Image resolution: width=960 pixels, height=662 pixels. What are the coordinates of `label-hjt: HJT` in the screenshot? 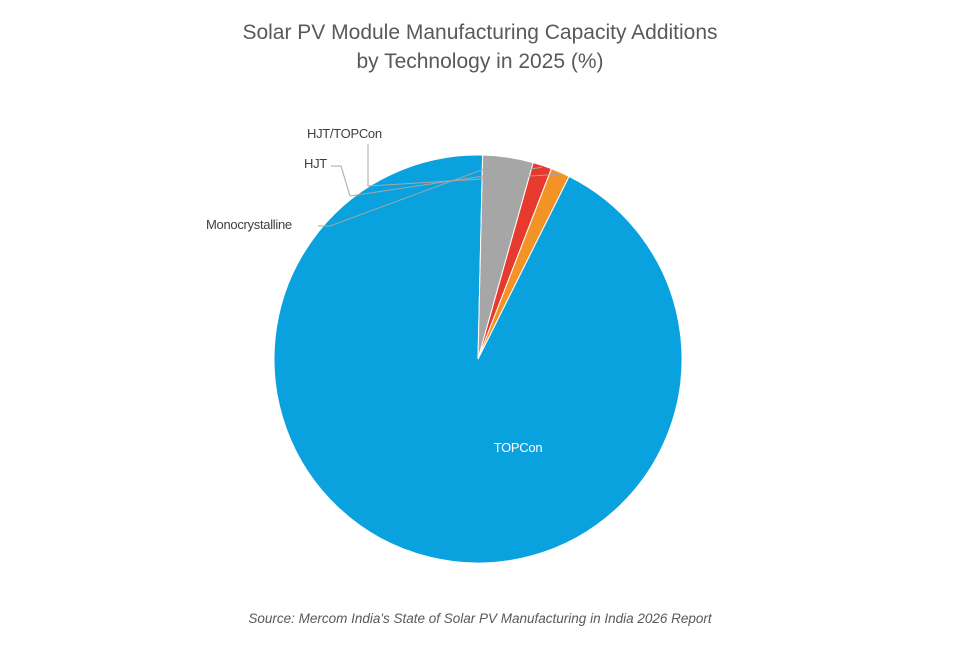 It's located at (315, 163).